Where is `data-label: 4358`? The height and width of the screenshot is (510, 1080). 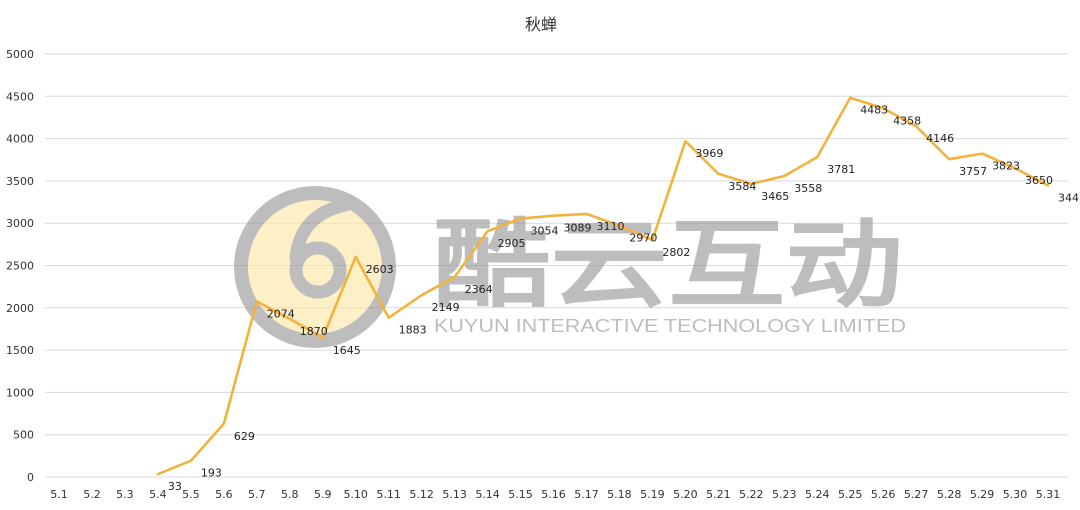
data-label: 4358 is located at coordinates (907, 120).